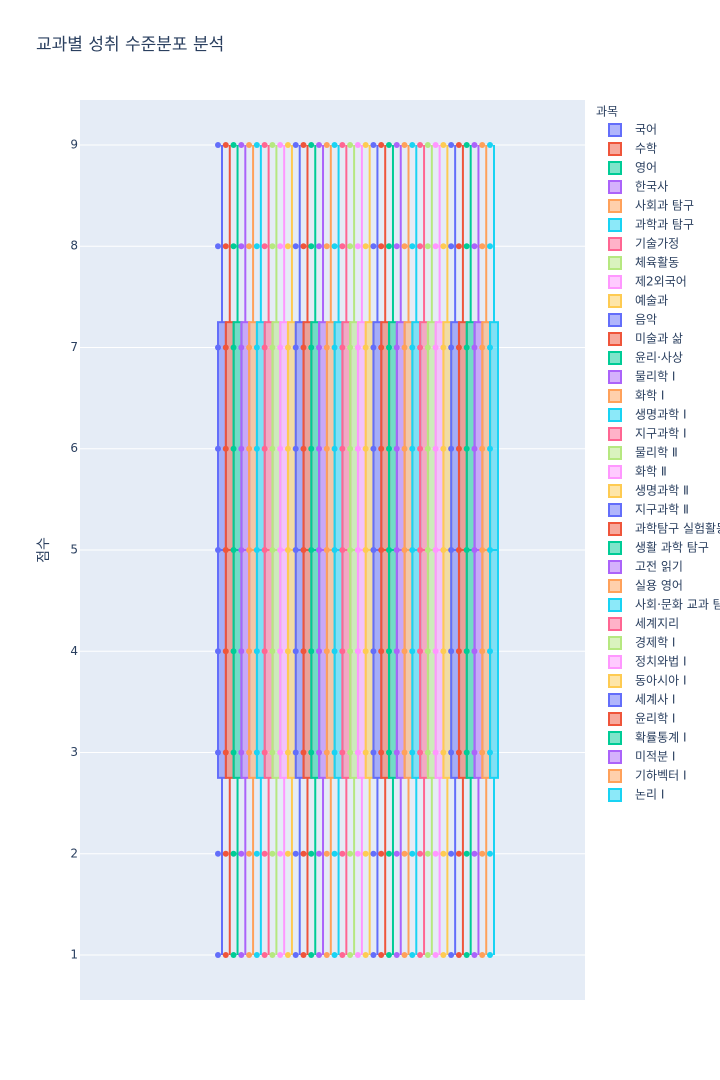  I want to click on legend-label: 예술과, so click(651, 301).